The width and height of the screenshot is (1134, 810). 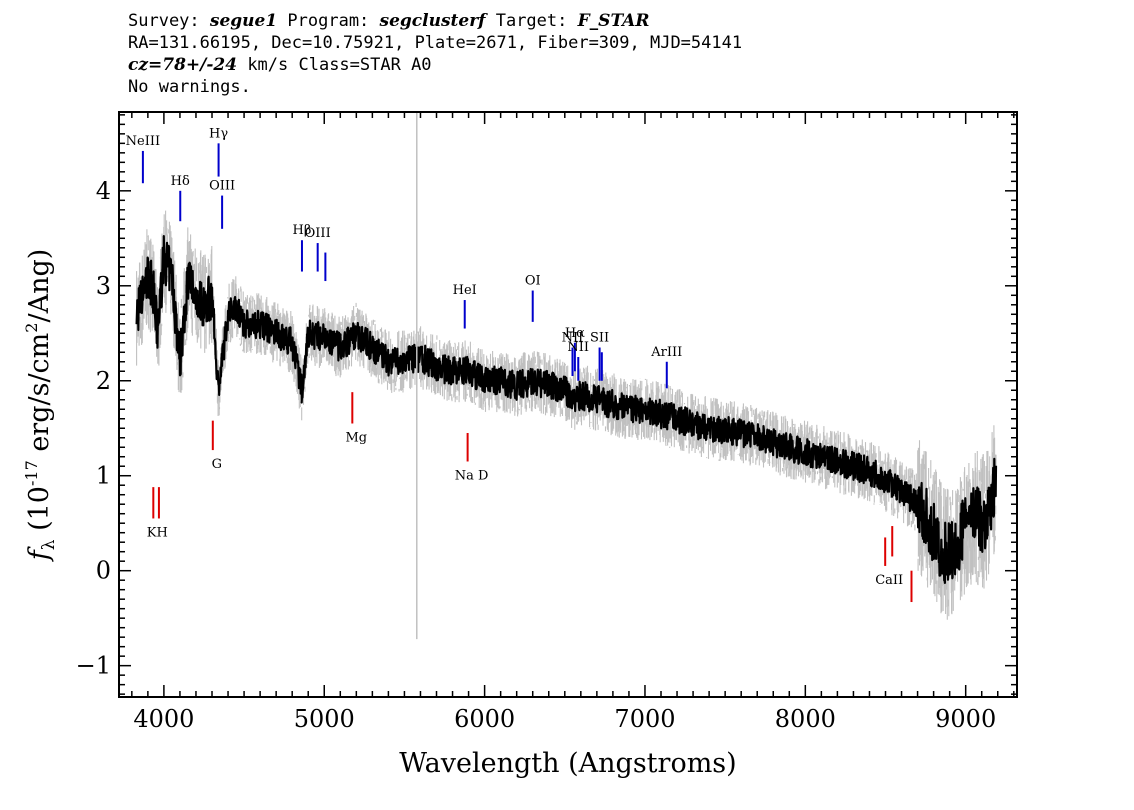 I want to click on redshift-value: cz=78+/-24, so click(x=183, y=65).